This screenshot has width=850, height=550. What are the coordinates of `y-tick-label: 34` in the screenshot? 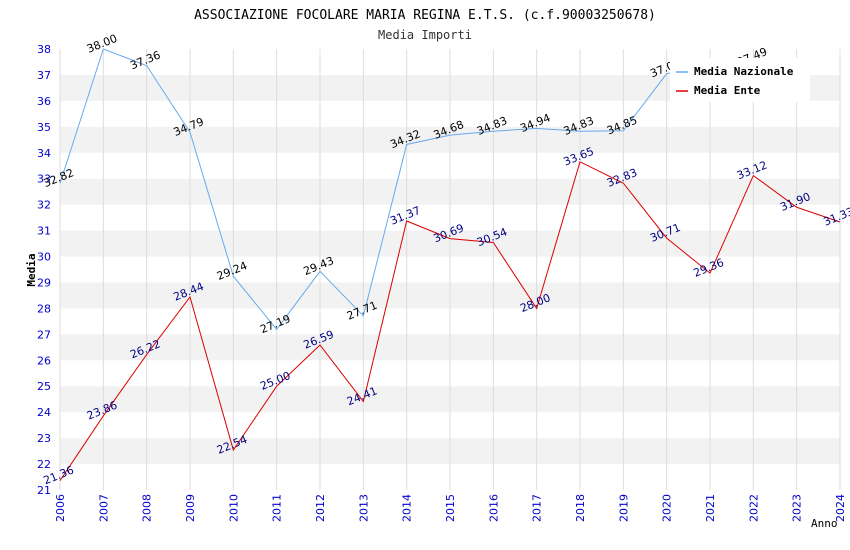 It's located at (44, 153).